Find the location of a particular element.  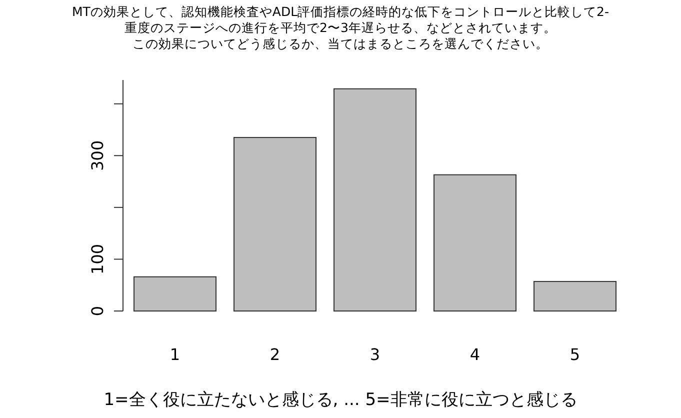

x-tick-label: 5 is located at coordinates (575, 354).